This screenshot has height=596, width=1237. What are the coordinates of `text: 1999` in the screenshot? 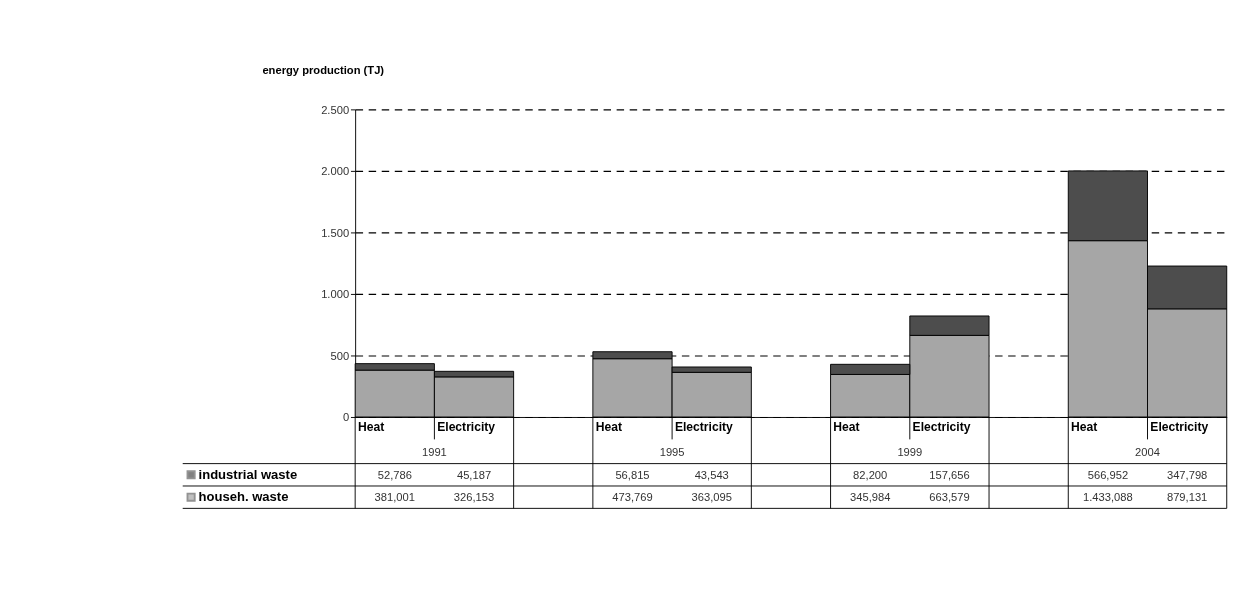 It's located at (910, 452).